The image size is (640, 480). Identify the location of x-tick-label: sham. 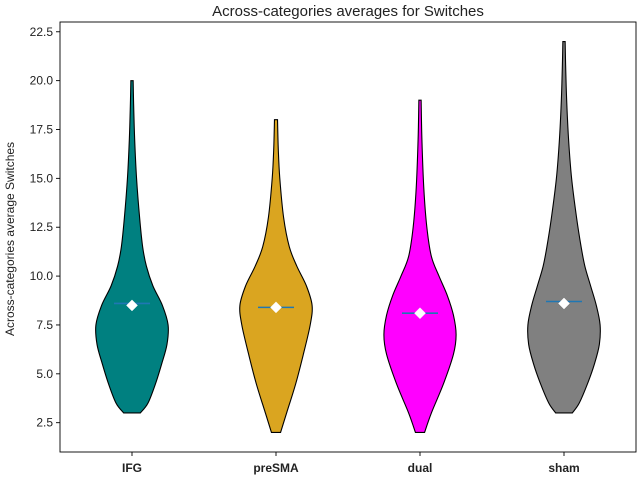
(563, 468).